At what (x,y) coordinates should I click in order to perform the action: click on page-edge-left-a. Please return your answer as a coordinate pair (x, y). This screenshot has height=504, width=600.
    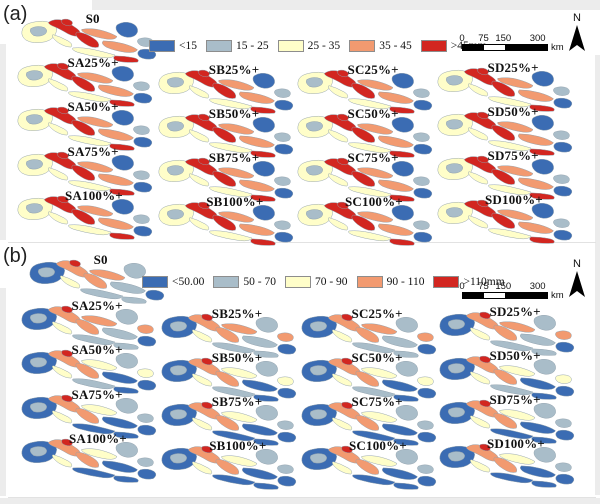
    Looking at the image, I should click on (3, 142).